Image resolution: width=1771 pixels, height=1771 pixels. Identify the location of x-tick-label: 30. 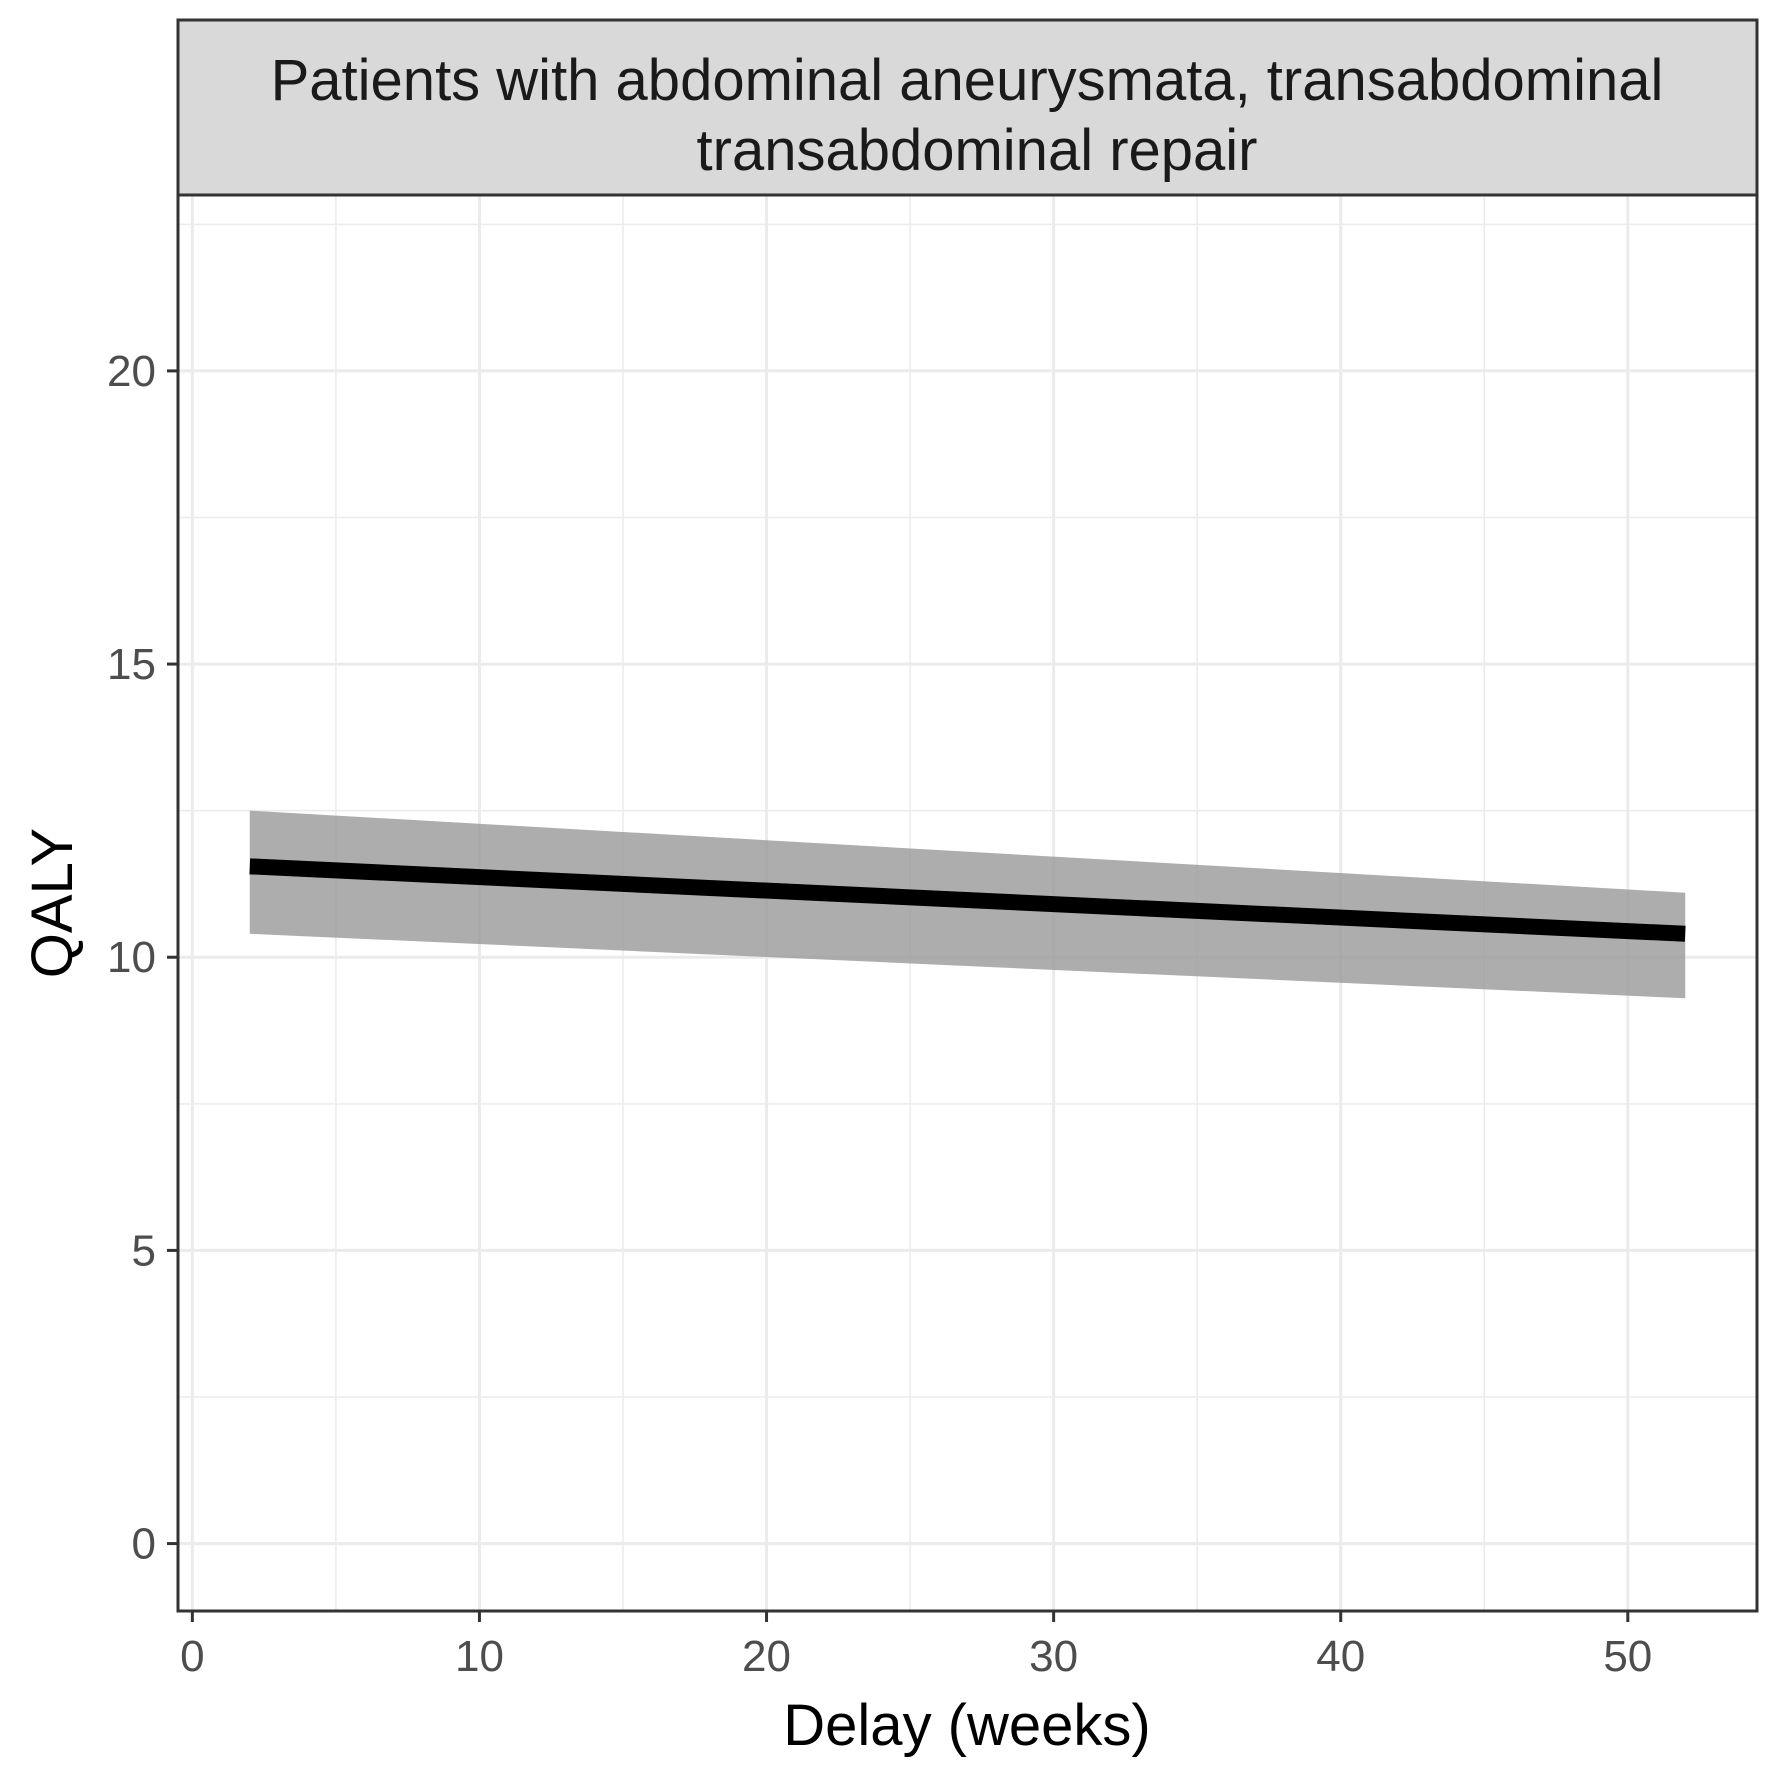
(1053, 1656).